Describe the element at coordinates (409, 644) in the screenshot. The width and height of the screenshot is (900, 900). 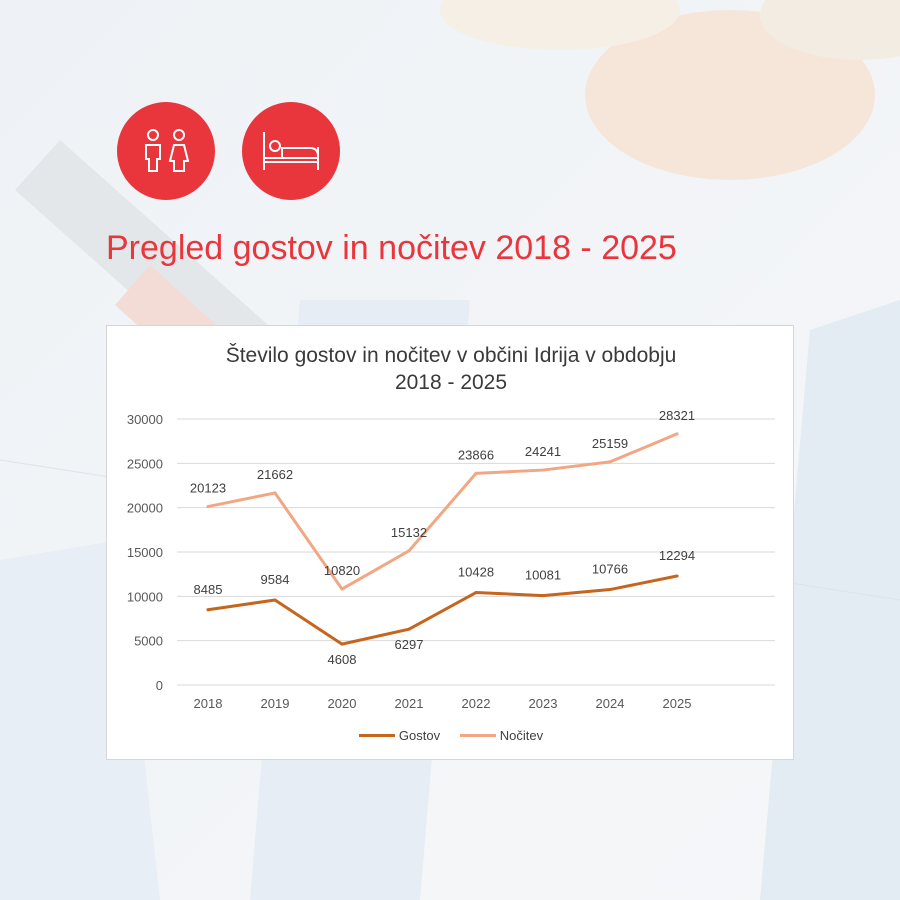
I see `data-label: 6297` at that location.